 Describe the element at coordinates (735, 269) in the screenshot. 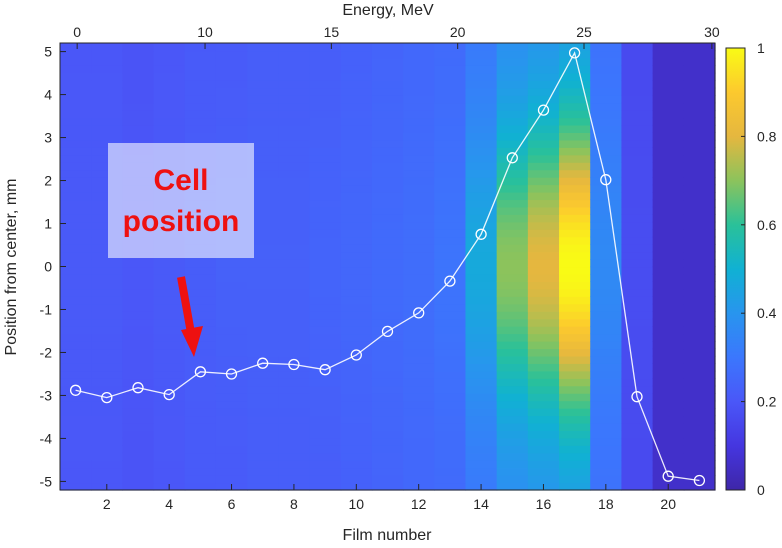

I see `colorbar` at that location.